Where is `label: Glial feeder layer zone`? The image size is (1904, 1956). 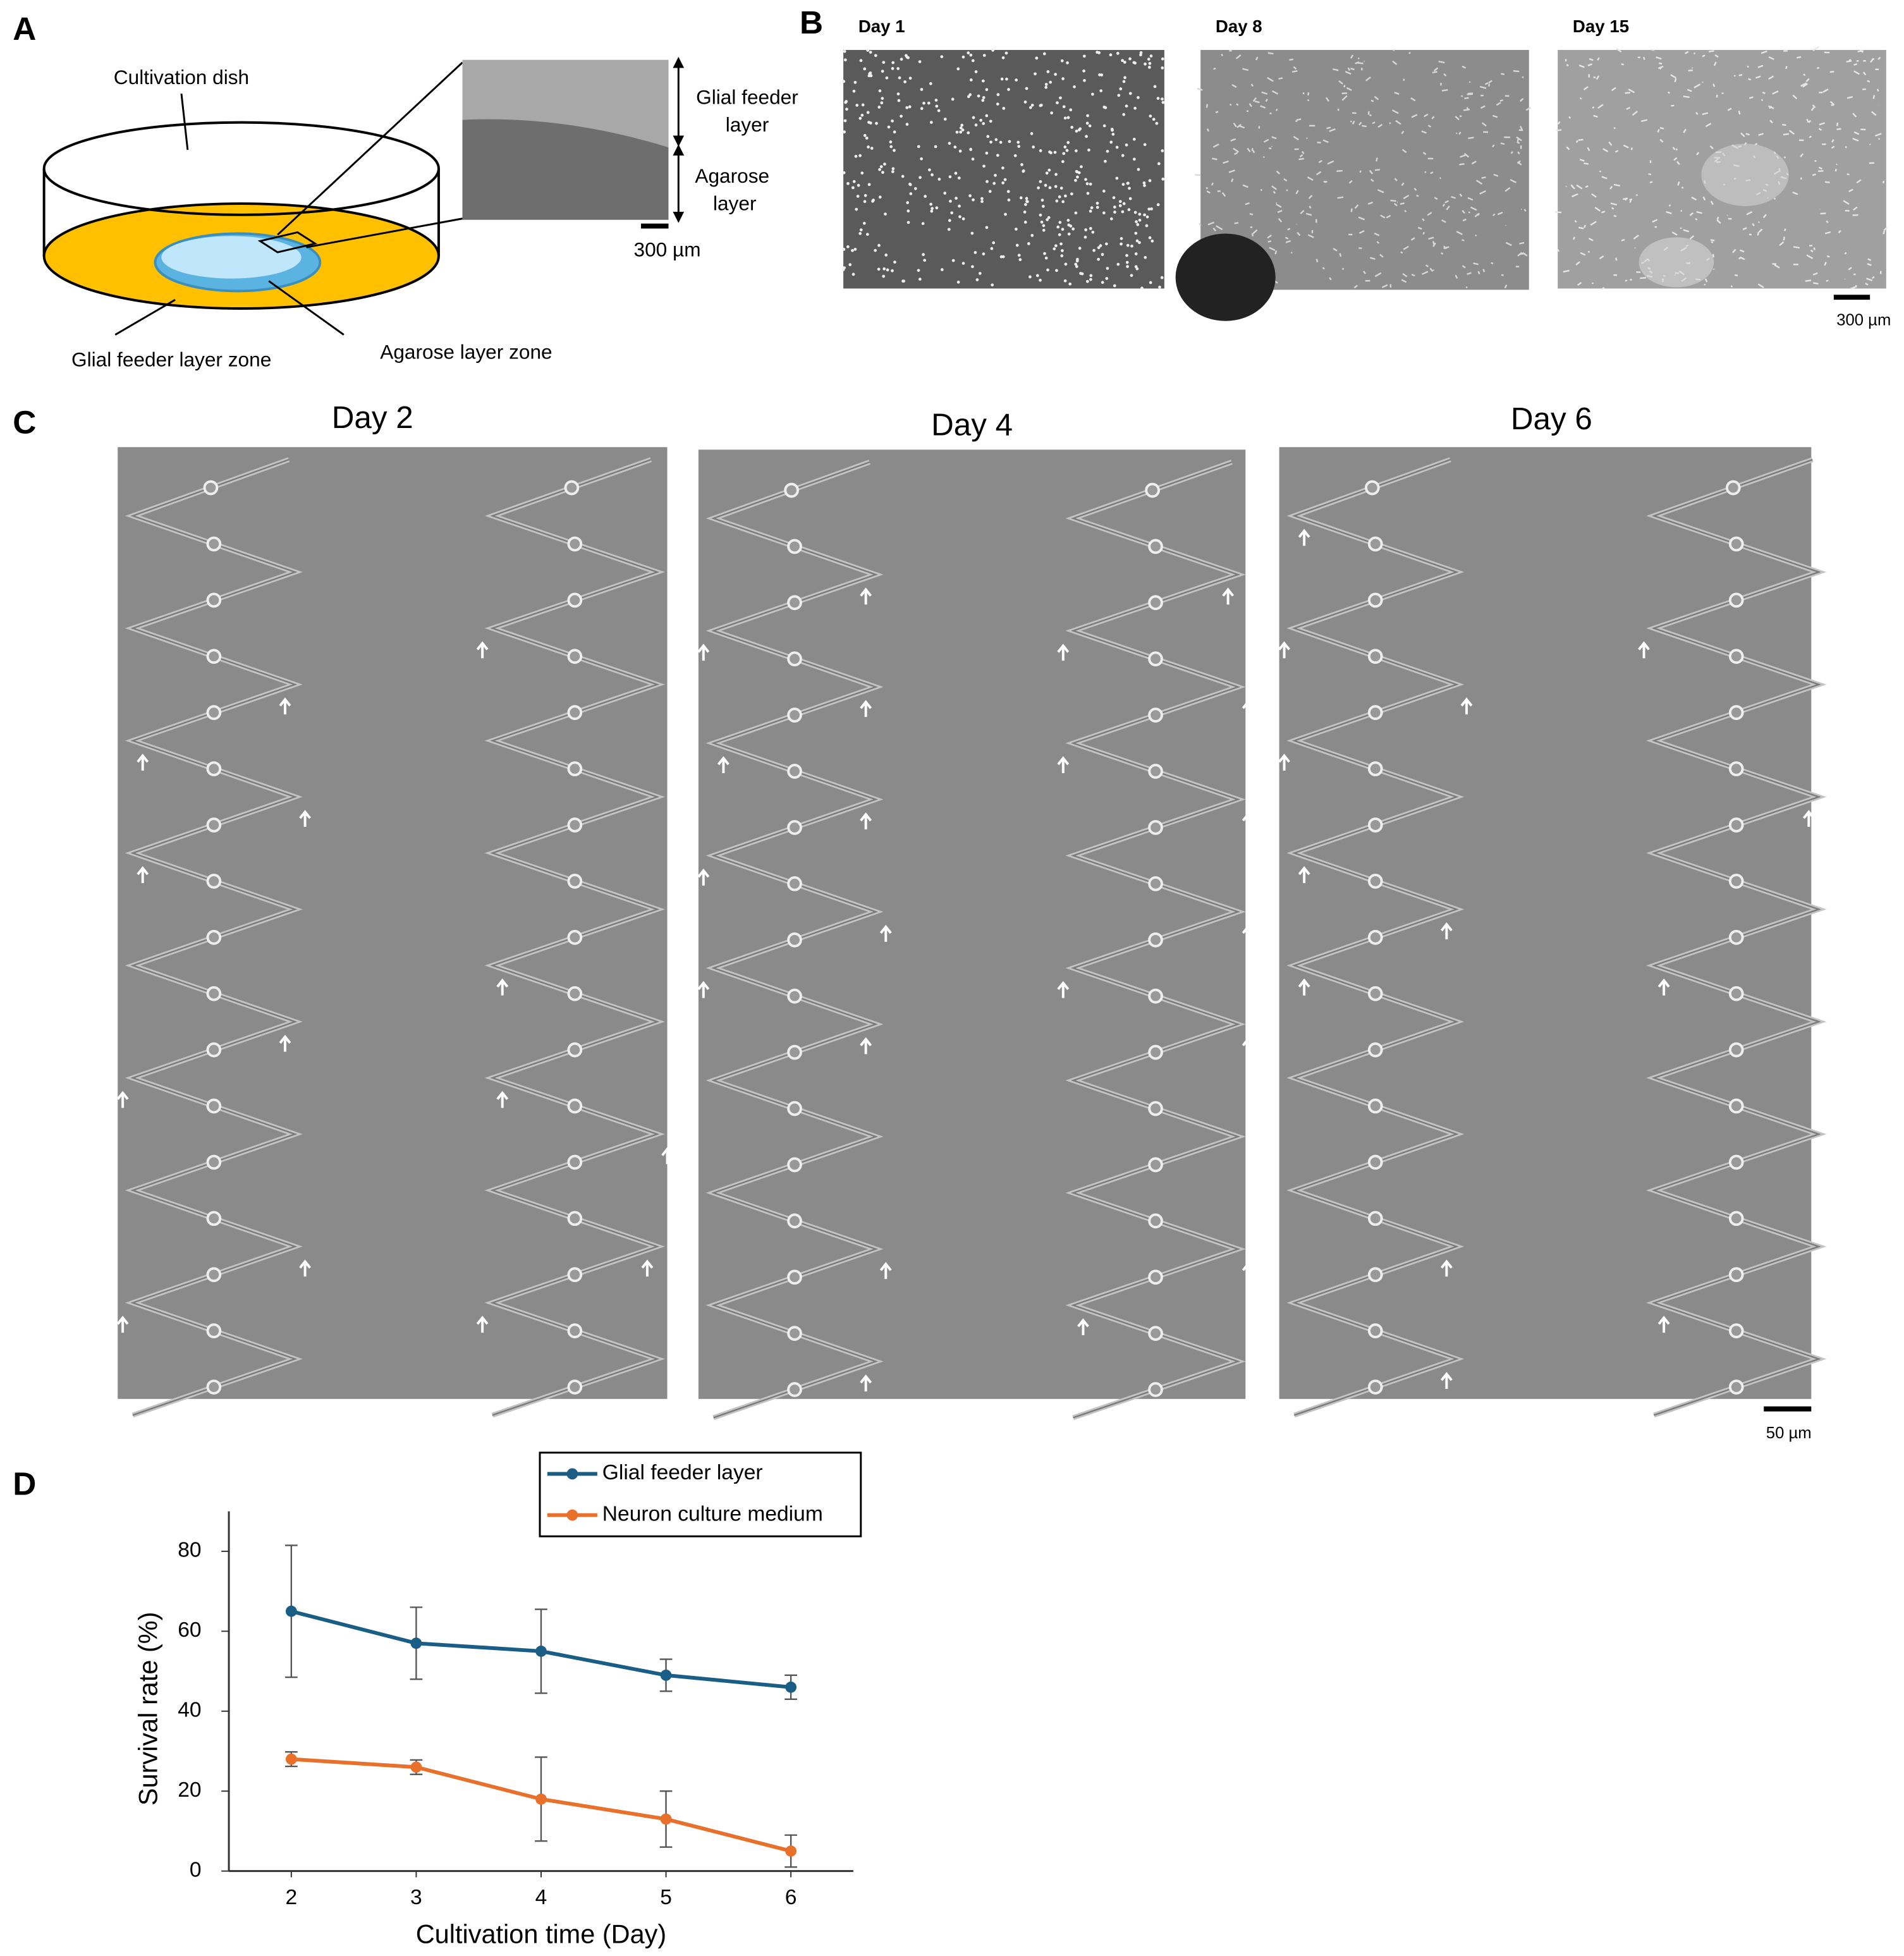
label: Glial feeder layer zone is located at coordinates (171, 359).